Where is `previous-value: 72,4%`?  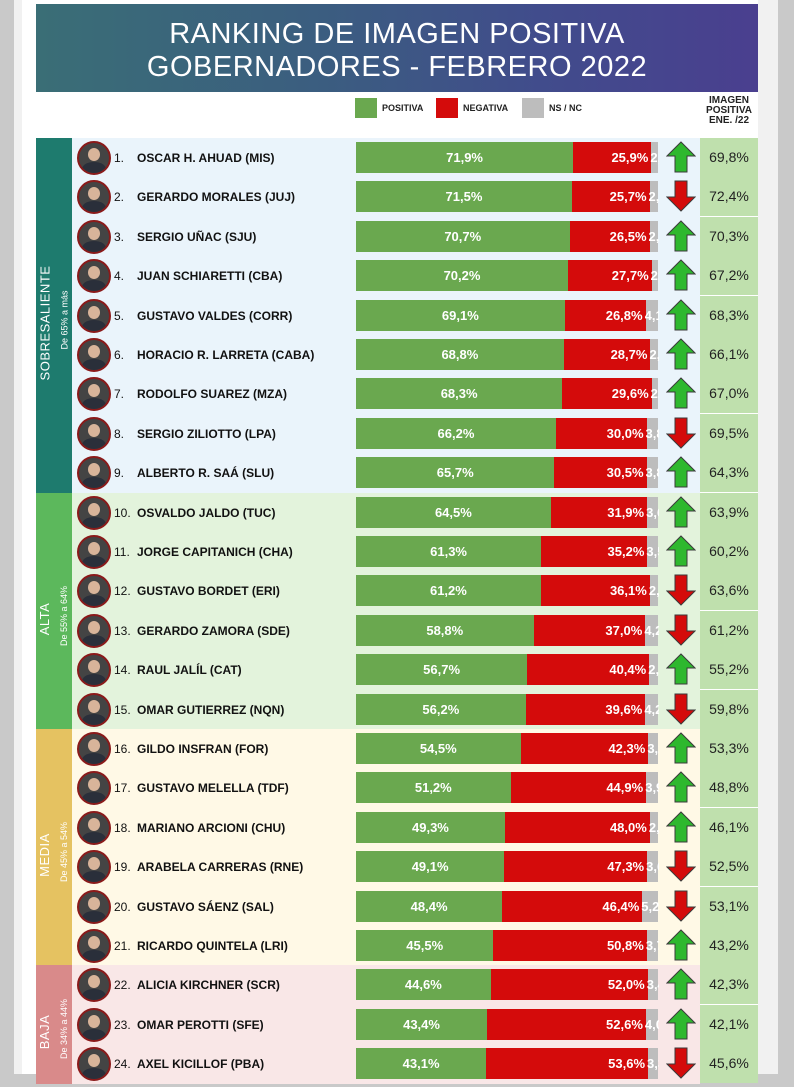 previous-value: 72,4% is located at coordinates (729, 197).